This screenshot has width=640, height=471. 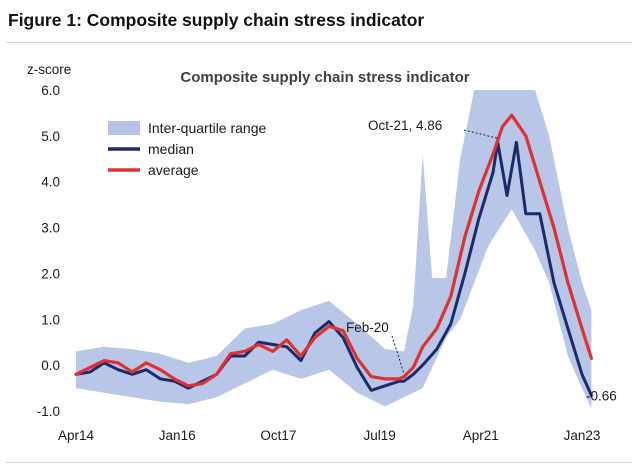 I want to click on y-axis-title: z-score, so click(x=49, y=69).